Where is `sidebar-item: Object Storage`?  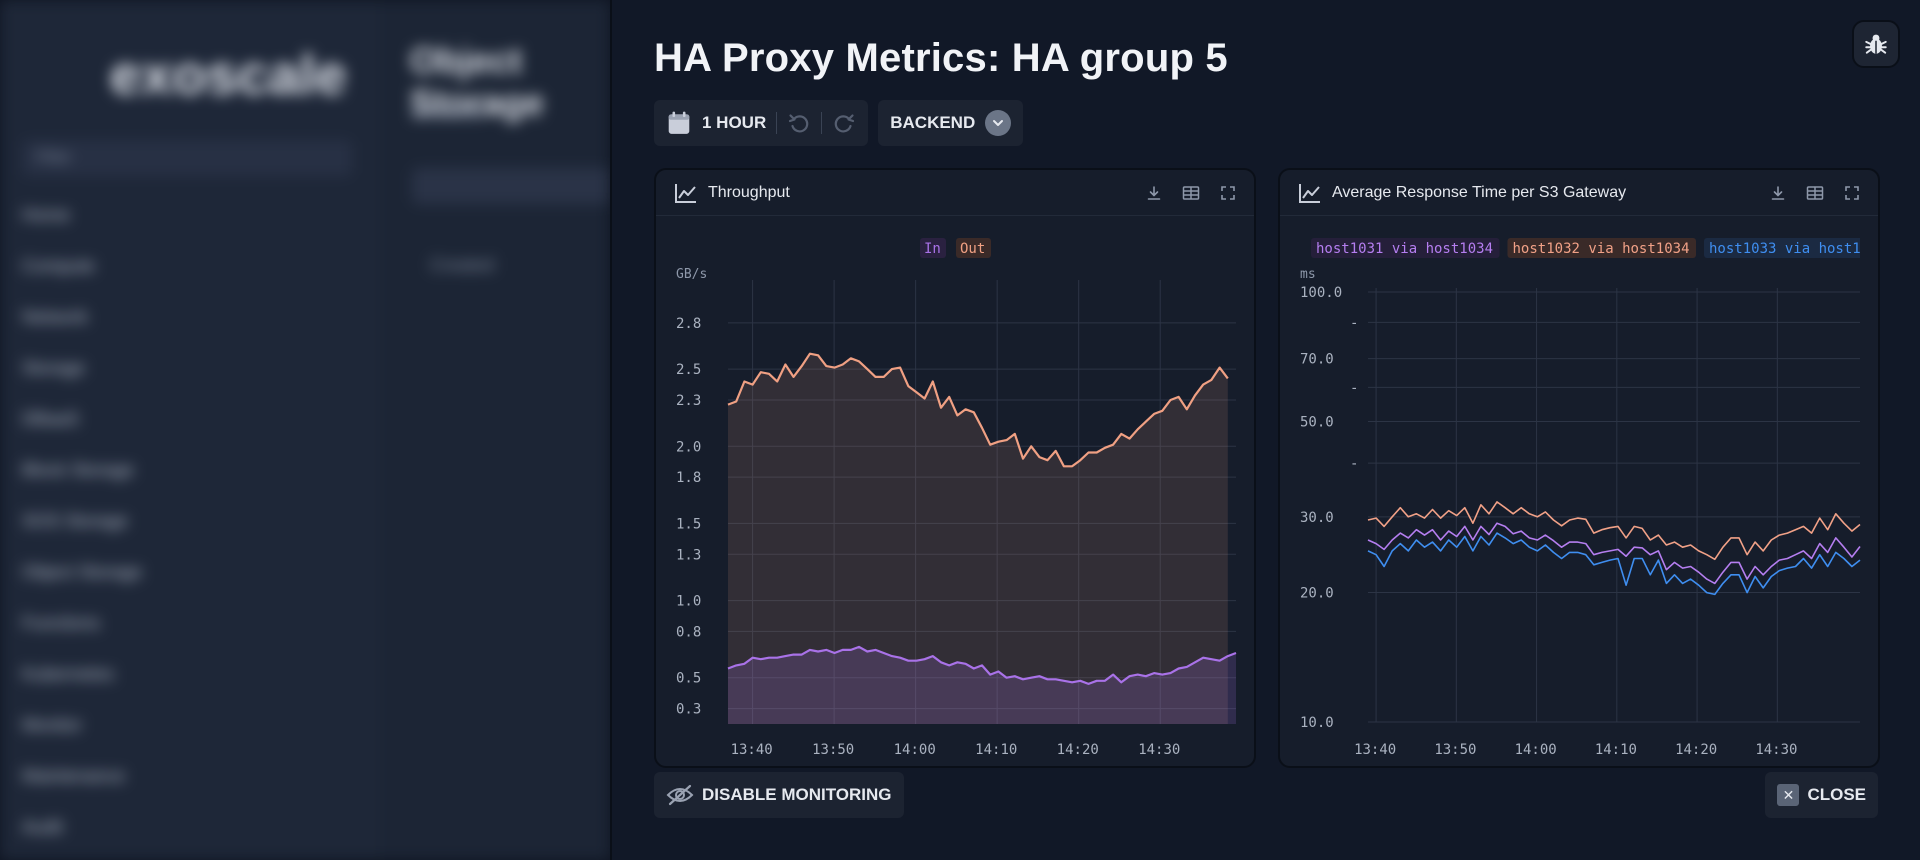 sidebar-item: Object Storage is located at coordinates (82, 572).